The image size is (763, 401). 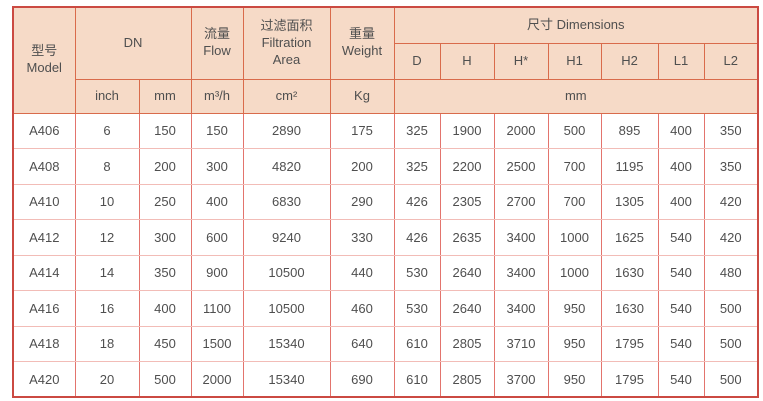 I want to click on cell-filtration-area: 4820, so click(x=286, y=166).